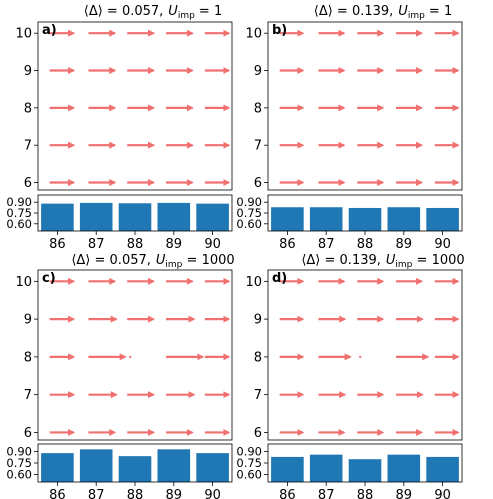 The width and height of the screenshot is (493, 499). Describe the element at coordinates (365, 106) in the screenshot. I see `panel-b-frame` at that location.